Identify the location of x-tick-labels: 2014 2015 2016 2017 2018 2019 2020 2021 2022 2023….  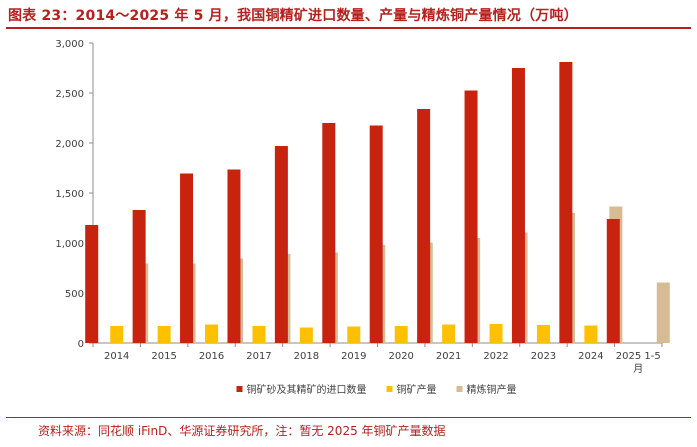
(382, 363).